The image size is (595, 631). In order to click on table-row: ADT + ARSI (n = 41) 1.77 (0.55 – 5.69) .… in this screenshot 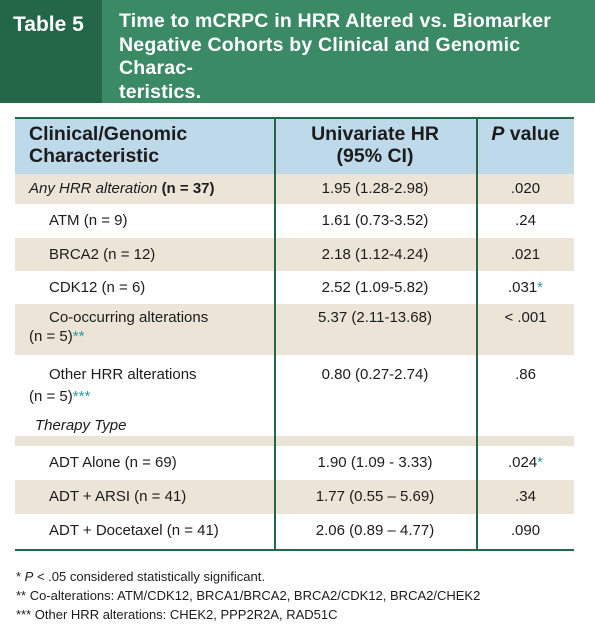, I will do `click(294, 497)`.